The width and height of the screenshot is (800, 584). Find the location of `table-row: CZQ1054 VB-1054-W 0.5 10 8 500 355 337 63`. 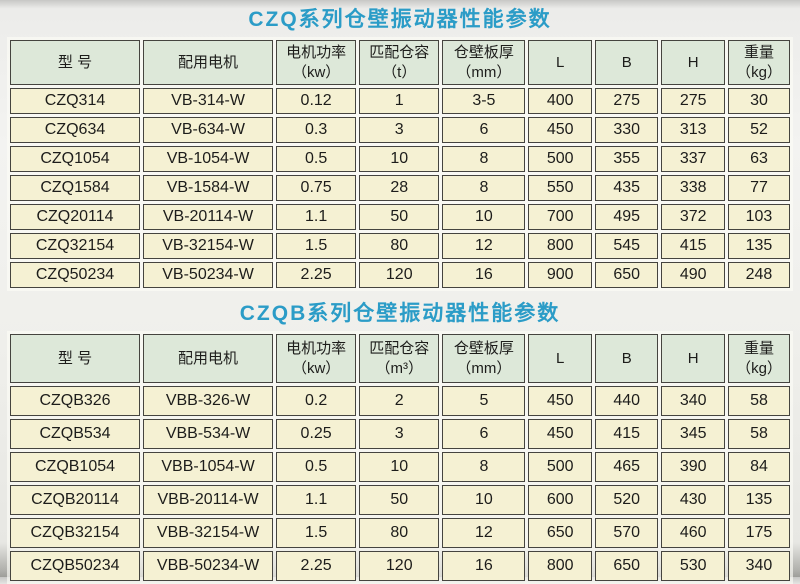

table-row: CZQ1054 VB-1054-W 0.5 10 8 500 355 337 63 is located at coordinates (400, 159).